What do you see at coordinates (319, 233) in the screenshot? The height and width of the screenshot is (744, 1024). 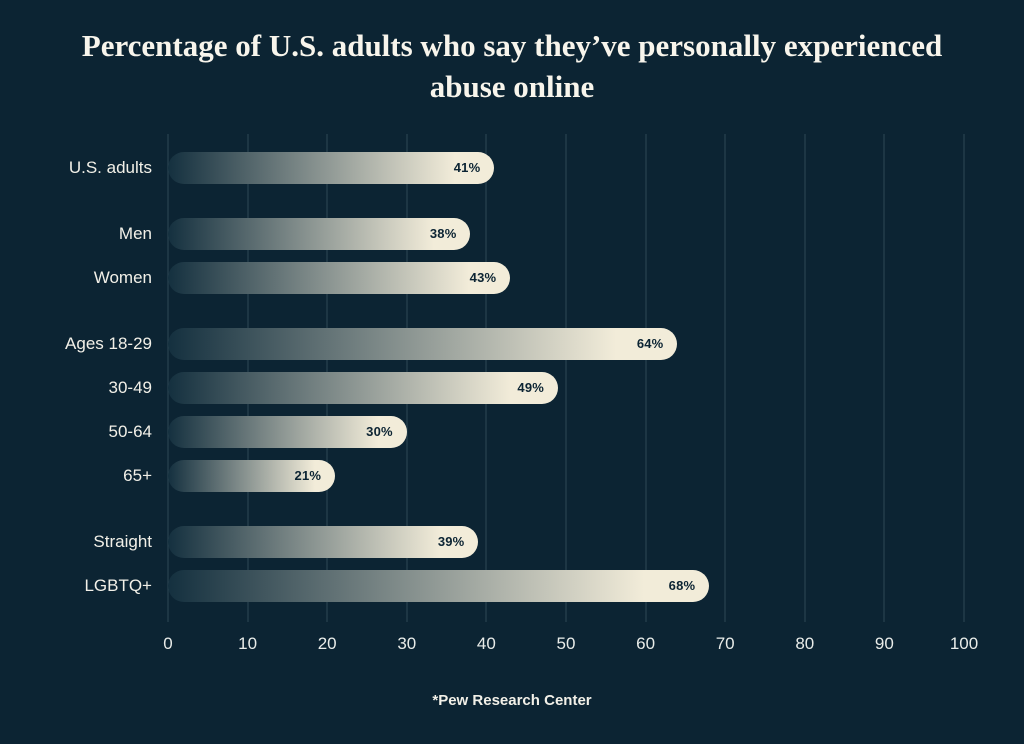 I see `bar: 38%` at bounding box center [319, 233].